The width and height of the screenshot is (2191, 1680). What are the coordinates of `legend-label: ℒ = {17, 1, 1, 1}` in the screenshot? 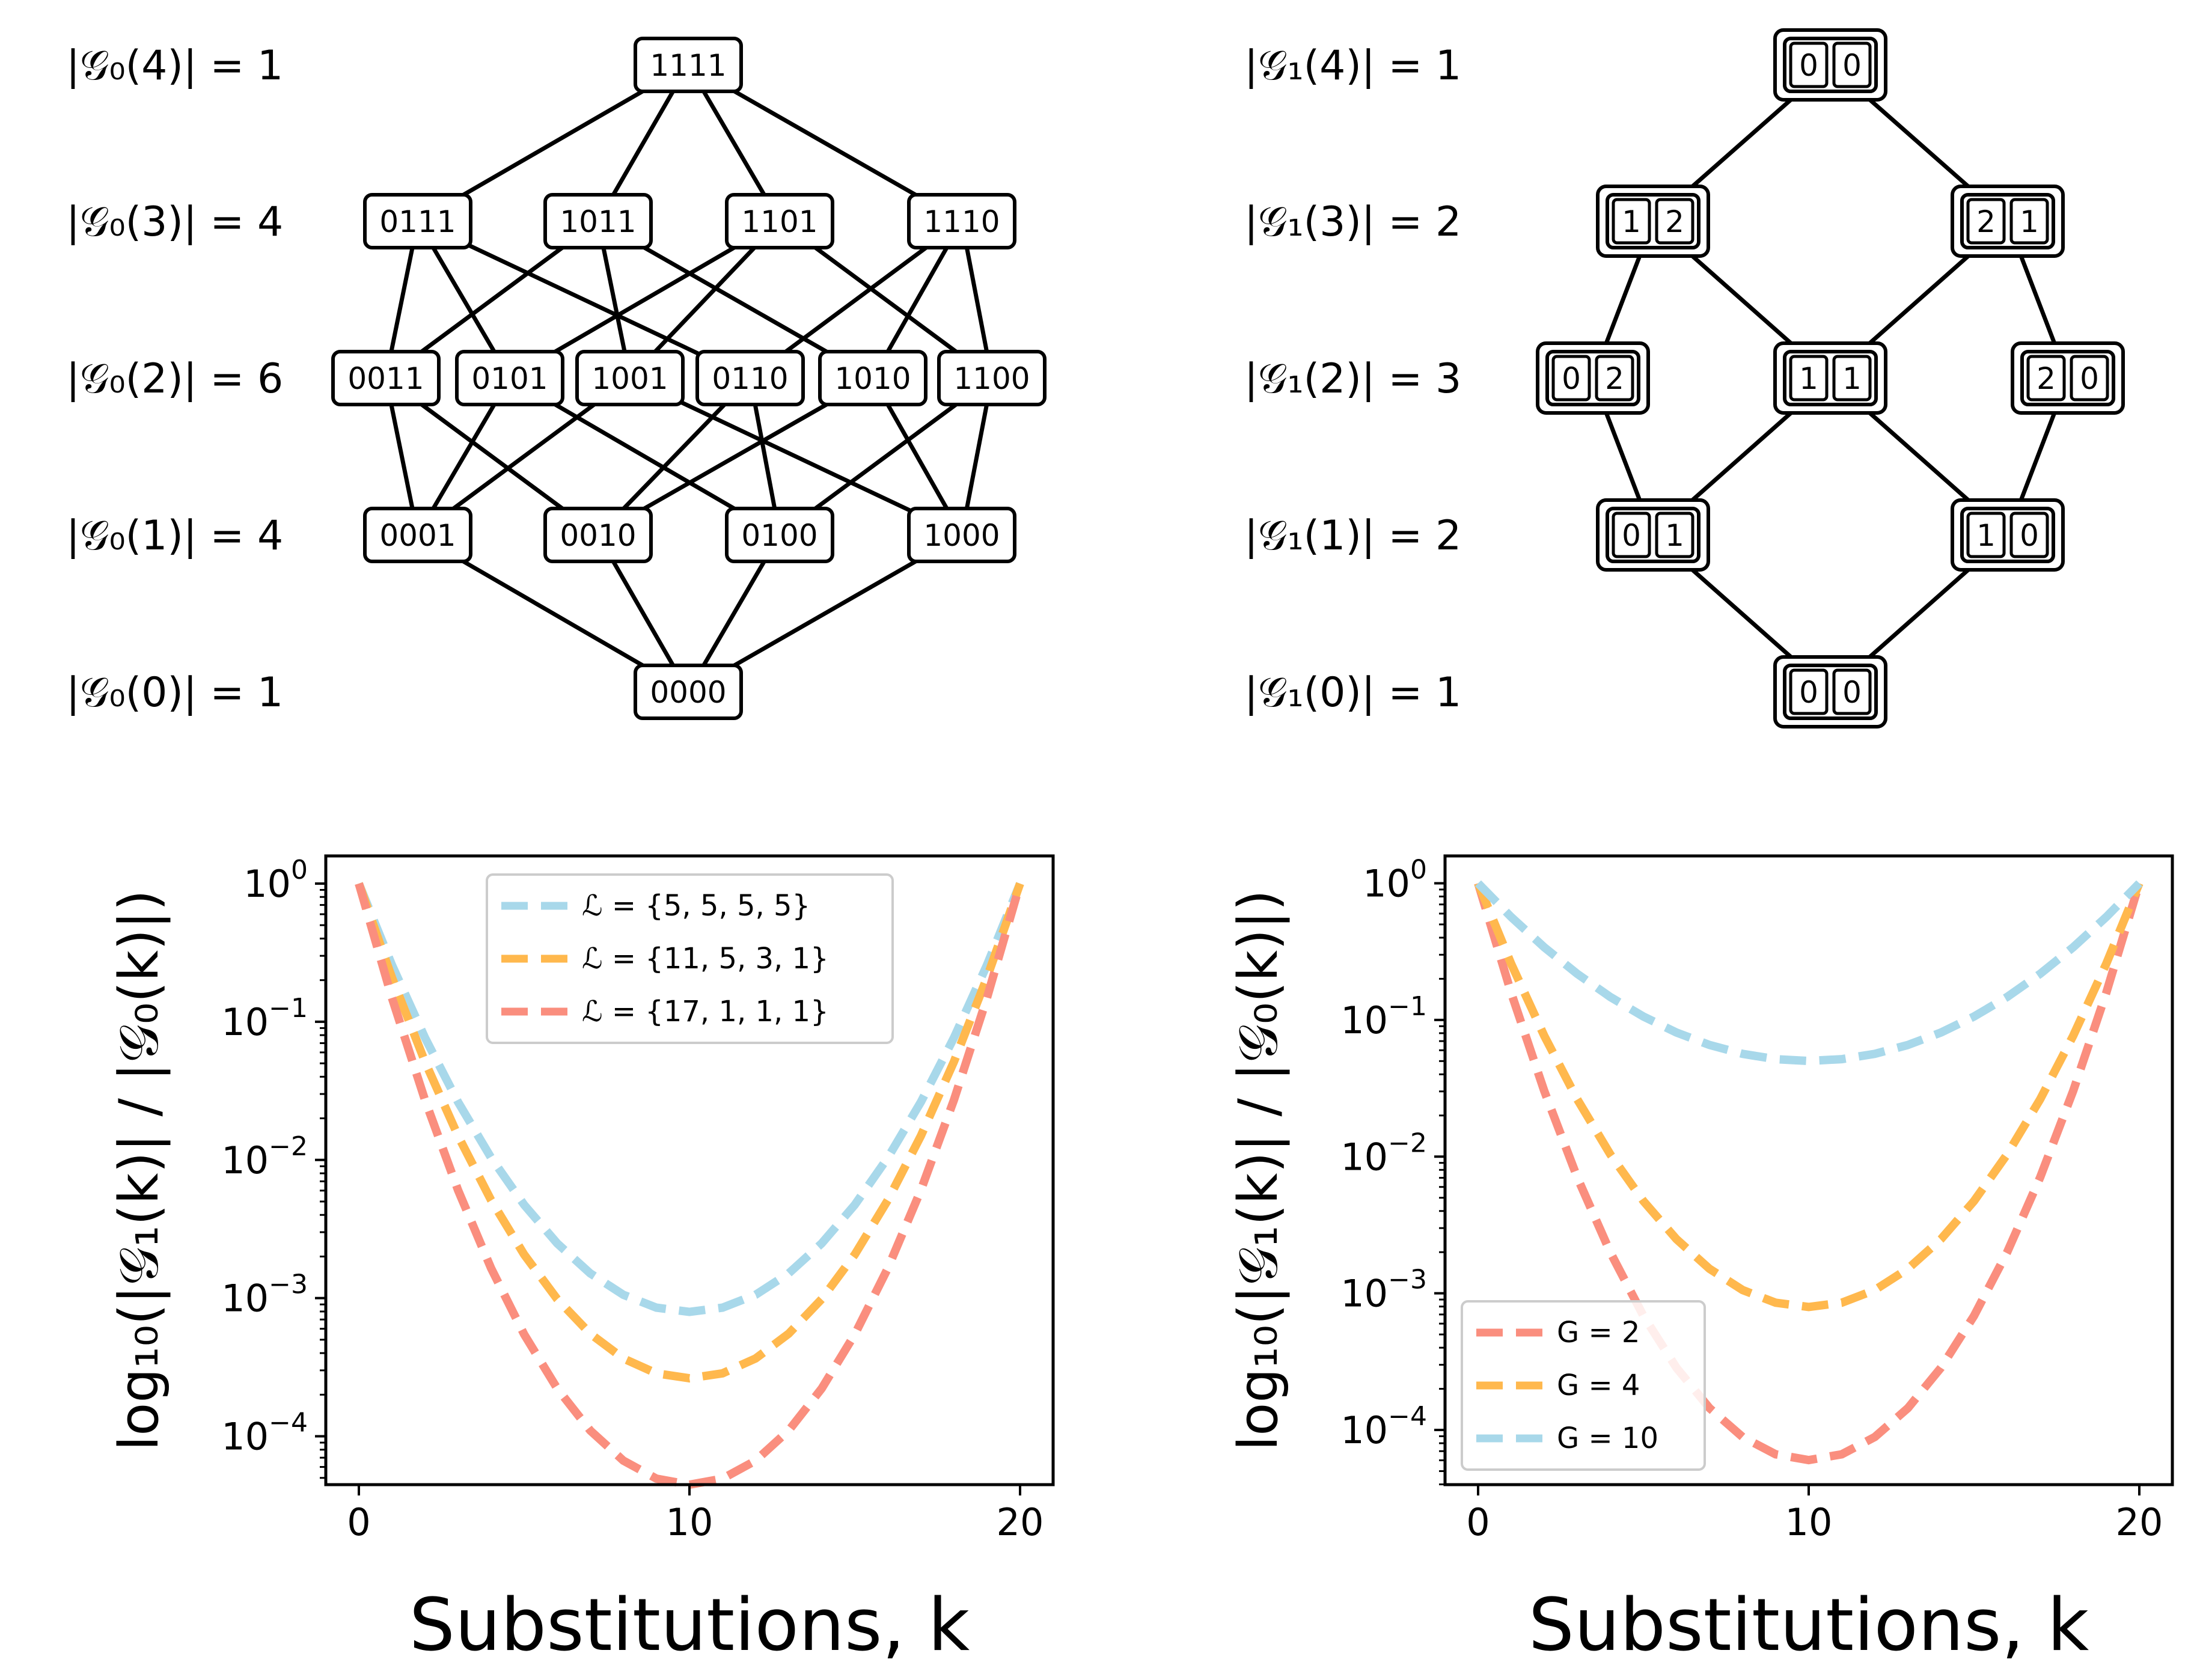 It's located at (705, 1012).